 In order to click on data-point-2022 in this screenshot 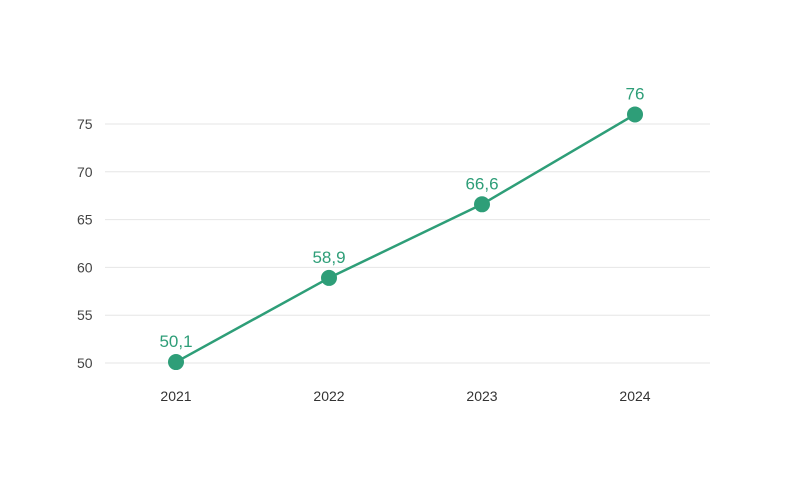, I will do `click(329, 277)`.